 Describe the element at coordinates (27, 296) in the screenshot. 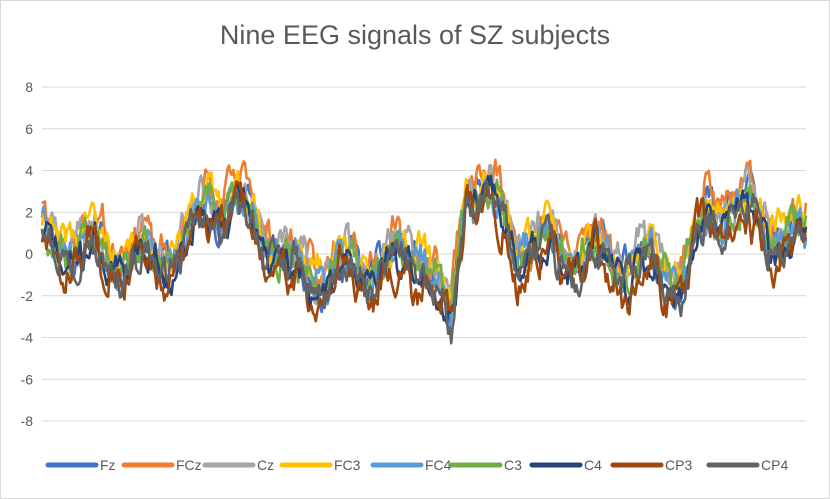

I see `y-tick-label: -2` at that location.